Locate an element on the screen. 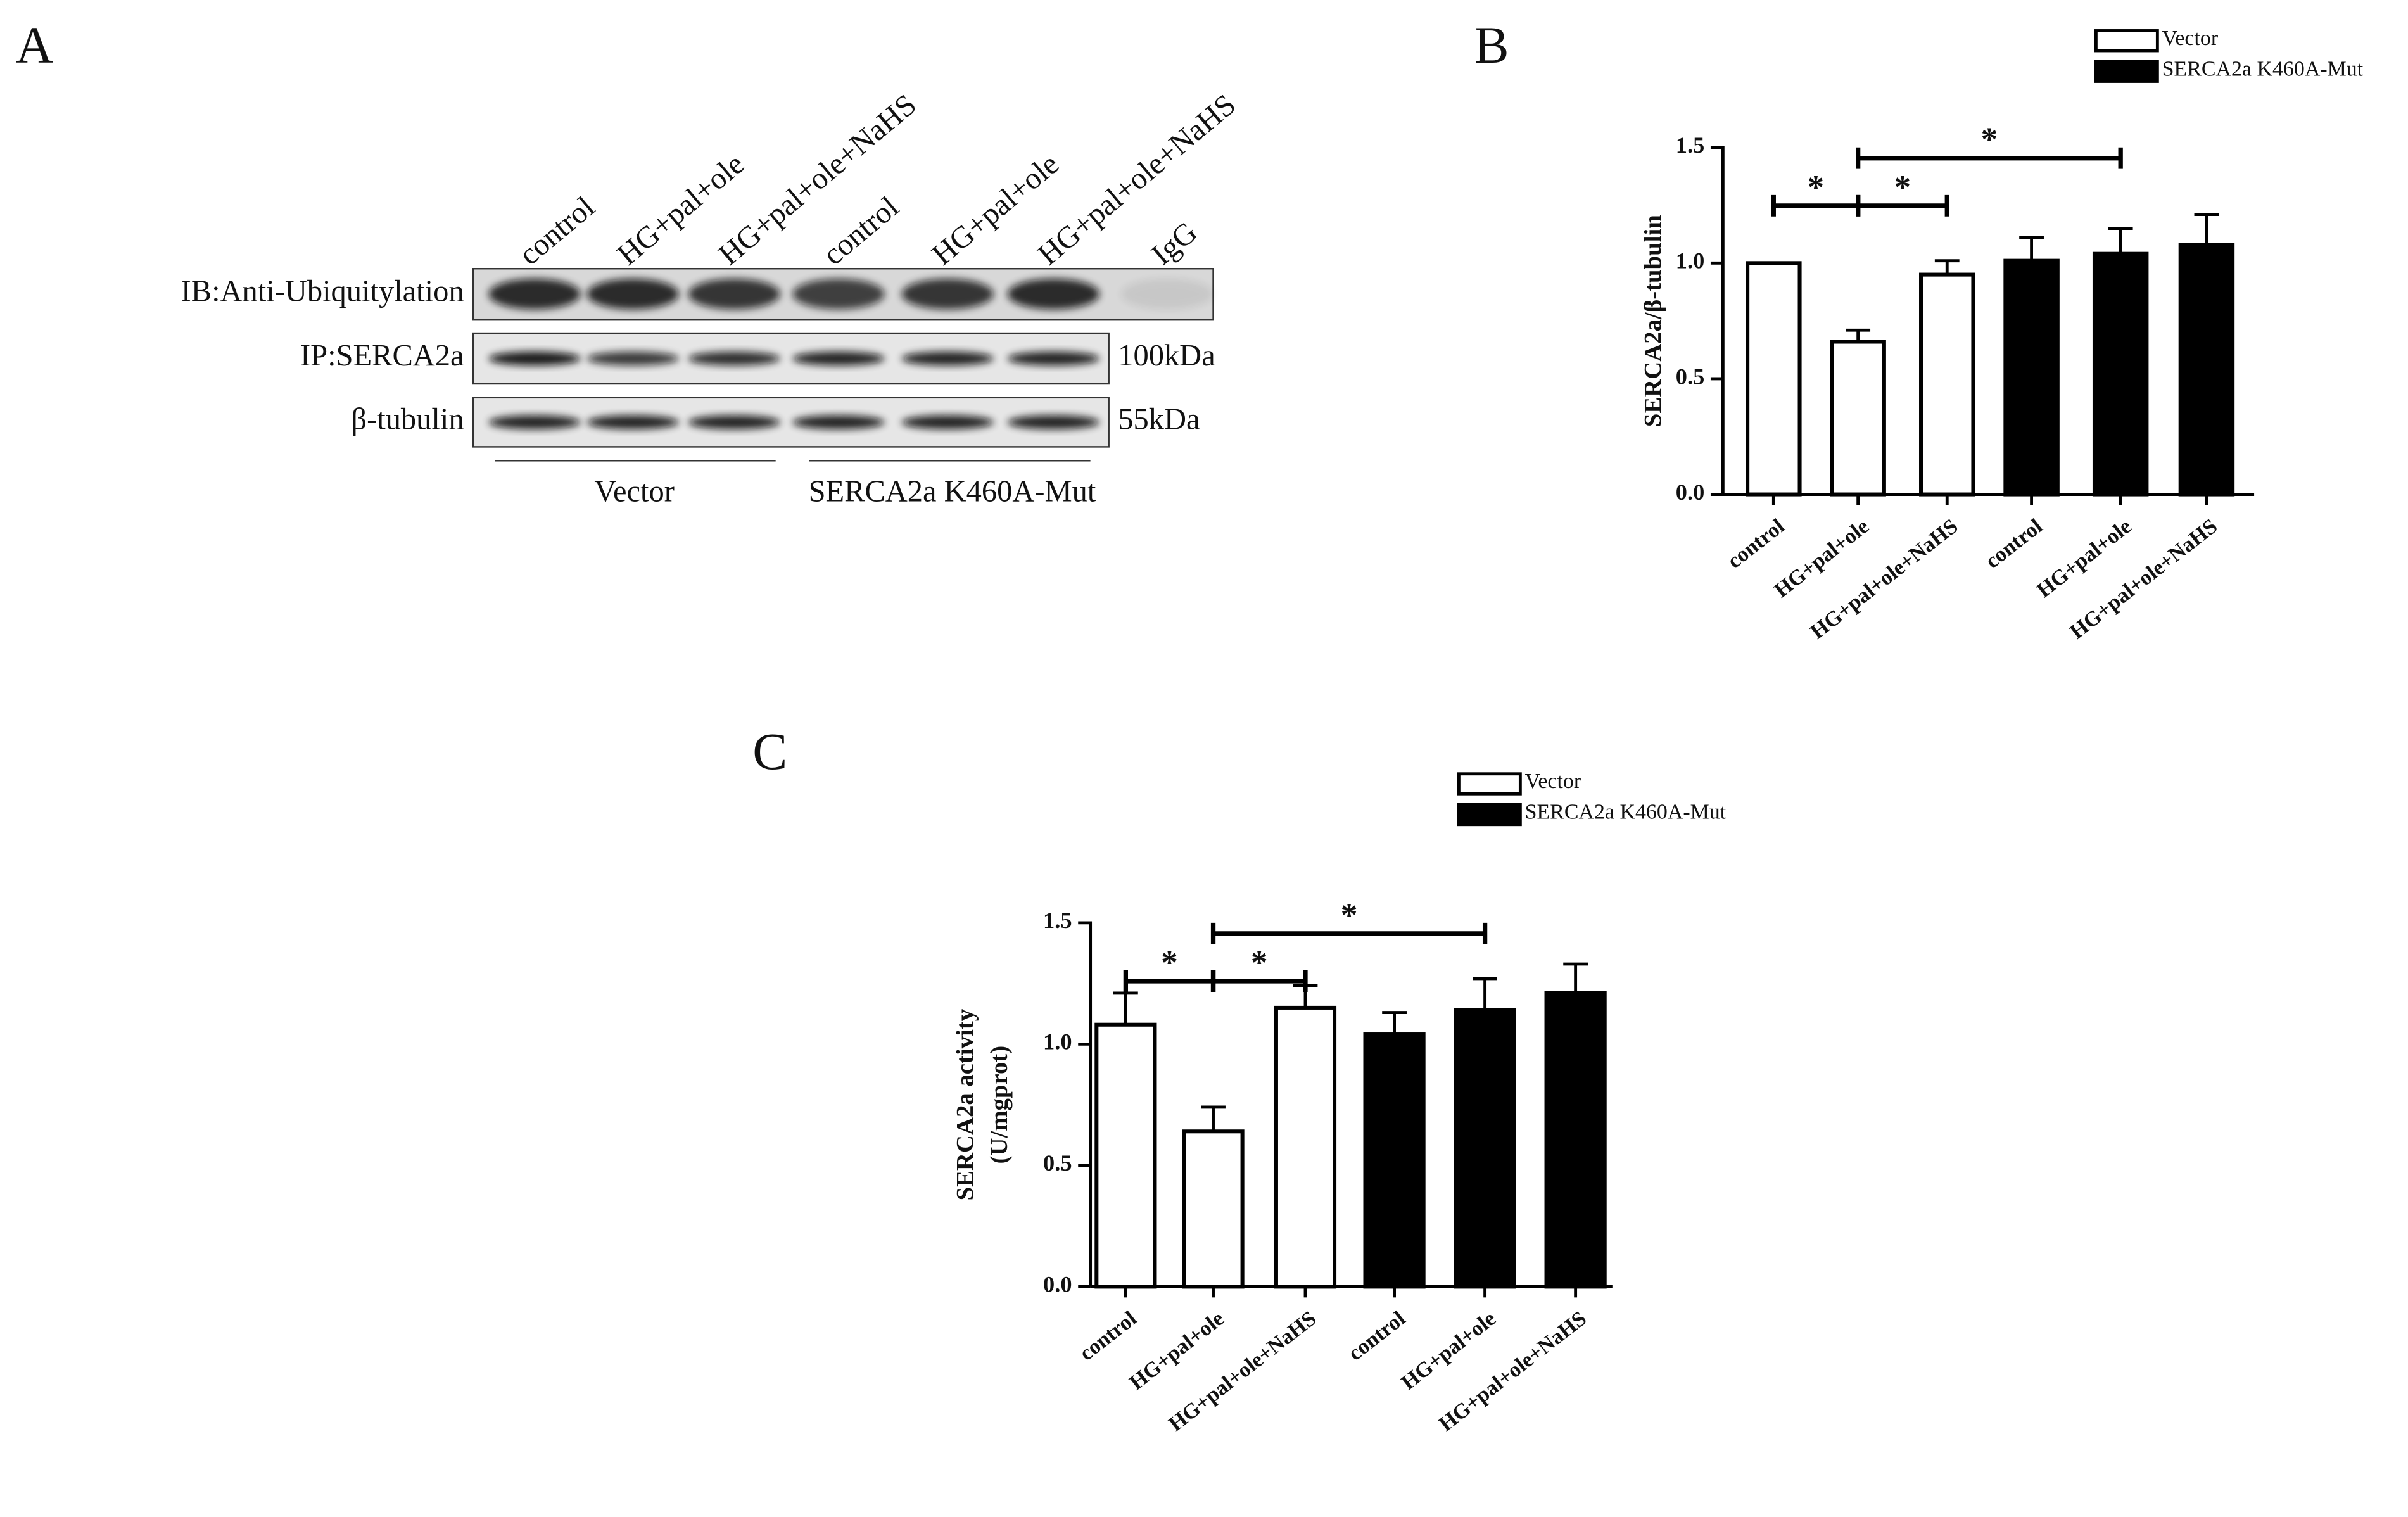 The image size is (2408, 1517). group-label: SERCA2a K460A-Mut is located at coordinates (952, 492).